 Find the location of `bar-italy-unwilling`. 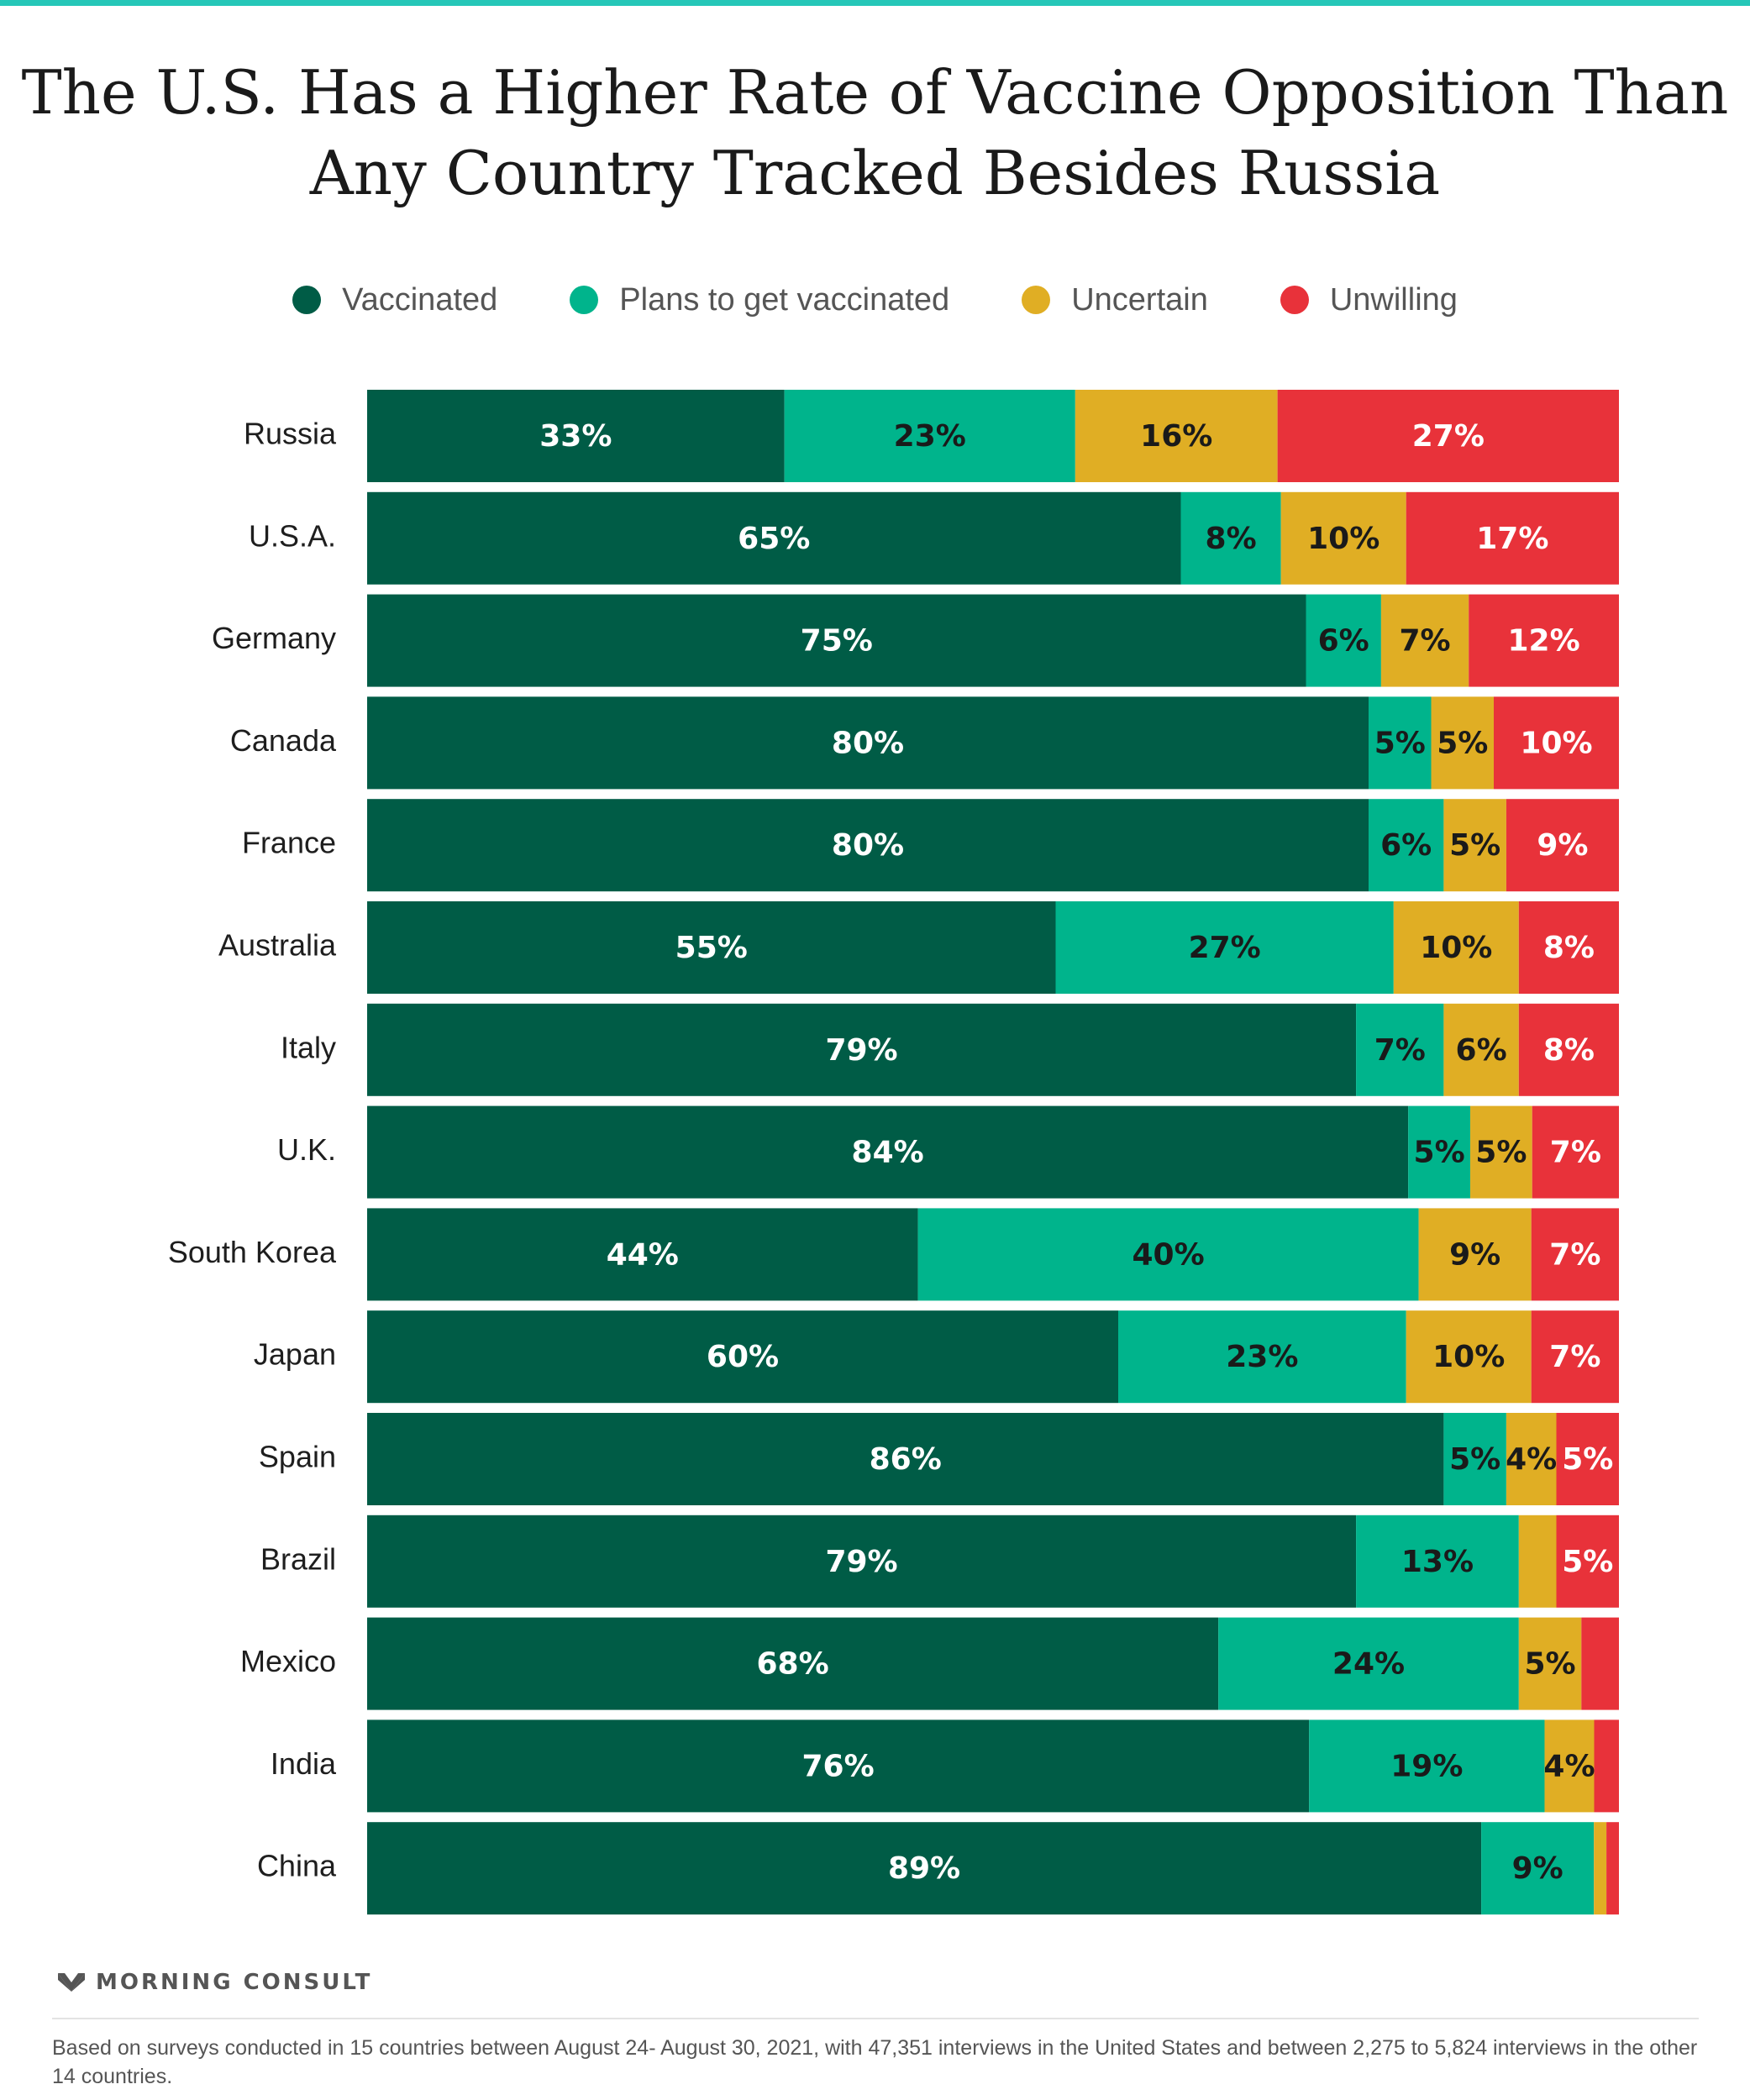

bar-italy-unwilling is located at coordinates (1569, 1049).